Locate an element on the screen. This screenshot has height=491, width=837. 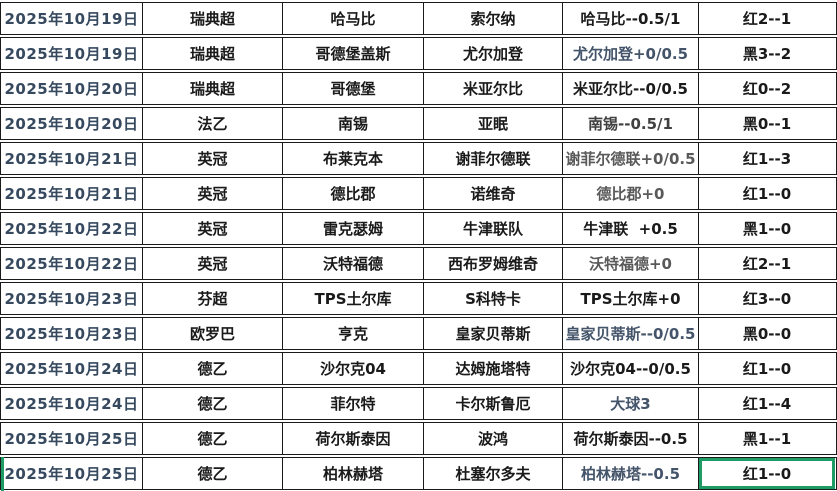
home-team-cell: 哥德堡盖斯 is located at coordinates (352, 53).